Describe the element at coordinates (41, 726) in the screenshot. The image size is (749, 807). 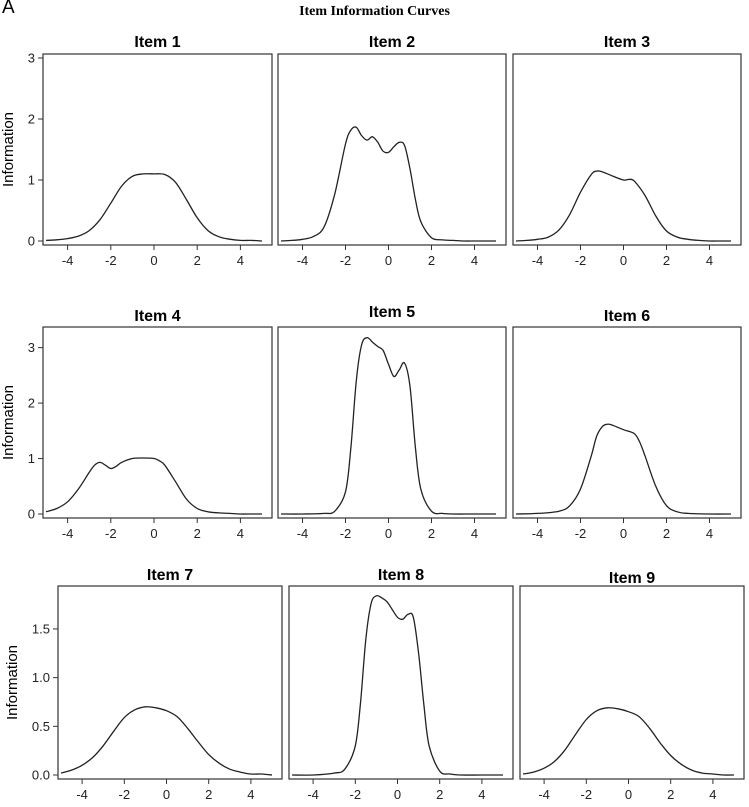
I see `y-tick-label: 0.5` at that location.